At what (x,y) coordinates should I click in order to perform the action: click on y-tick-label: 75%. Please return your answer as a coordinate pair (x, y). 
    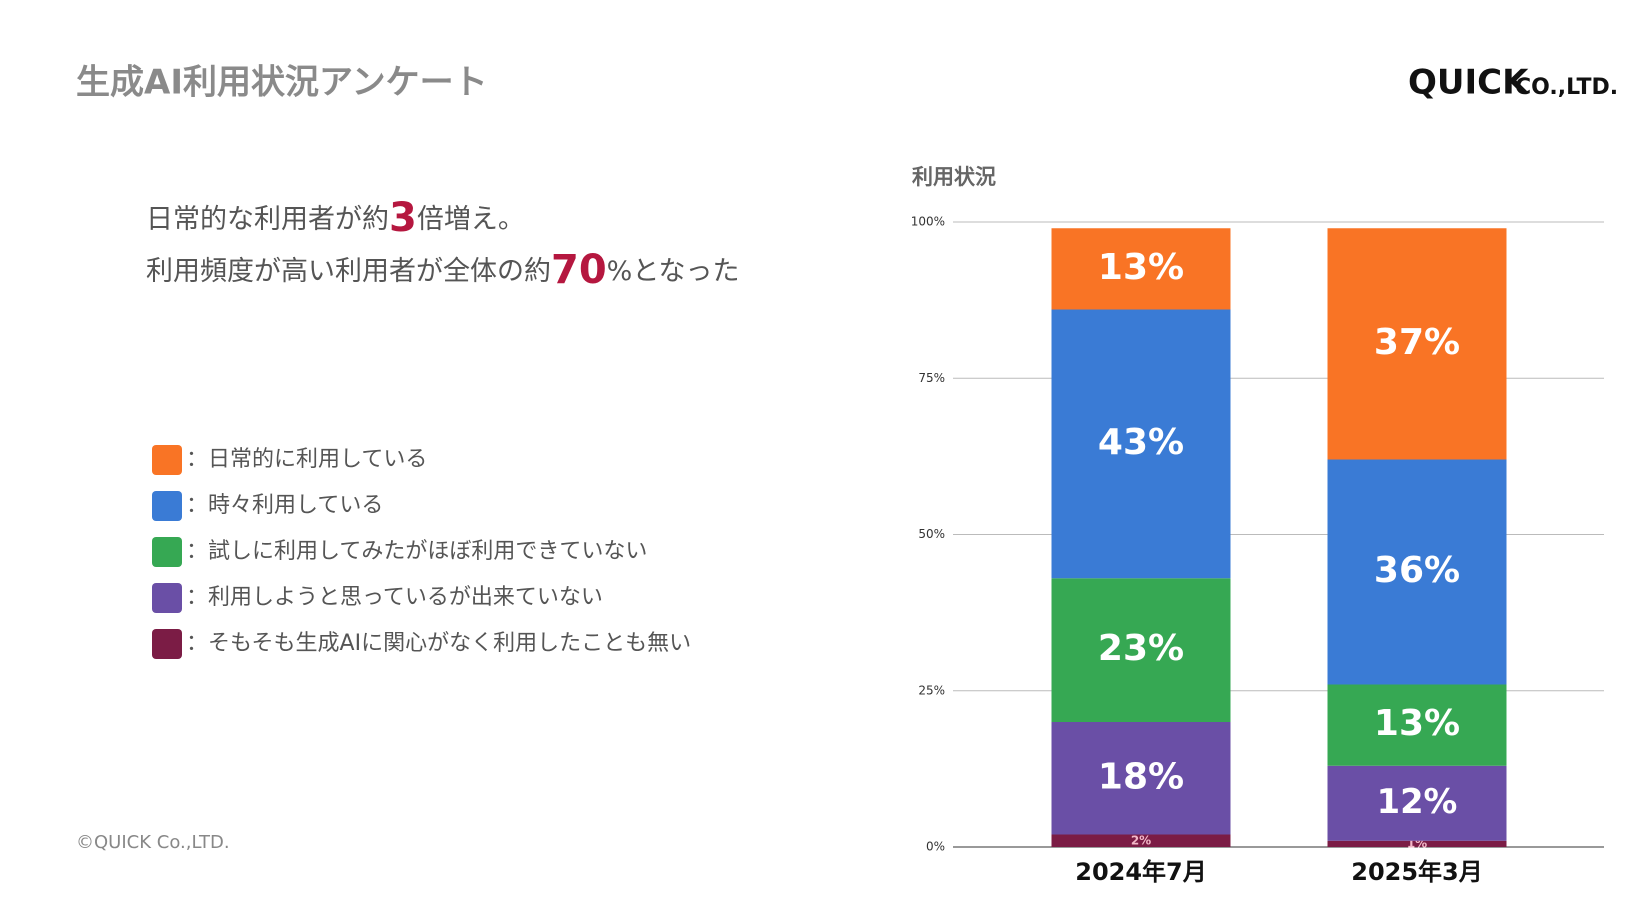
    Looking at the image, I should click on (931, 378).